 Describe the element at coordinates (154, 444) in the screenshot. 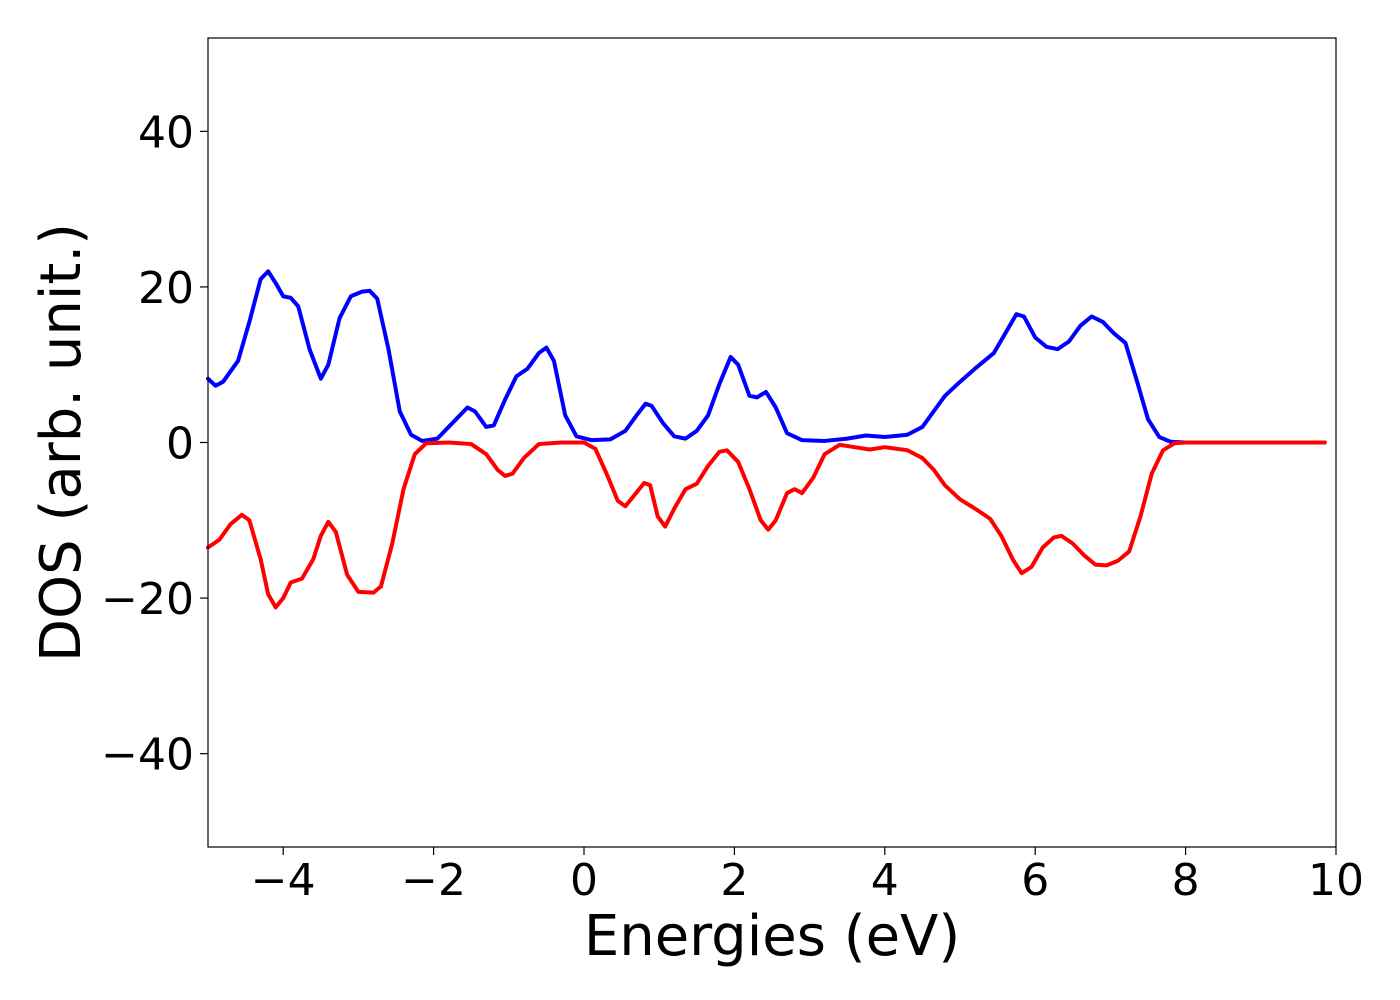

I see `y-axis-ticks: −40 −20 0 20 40` at that location.